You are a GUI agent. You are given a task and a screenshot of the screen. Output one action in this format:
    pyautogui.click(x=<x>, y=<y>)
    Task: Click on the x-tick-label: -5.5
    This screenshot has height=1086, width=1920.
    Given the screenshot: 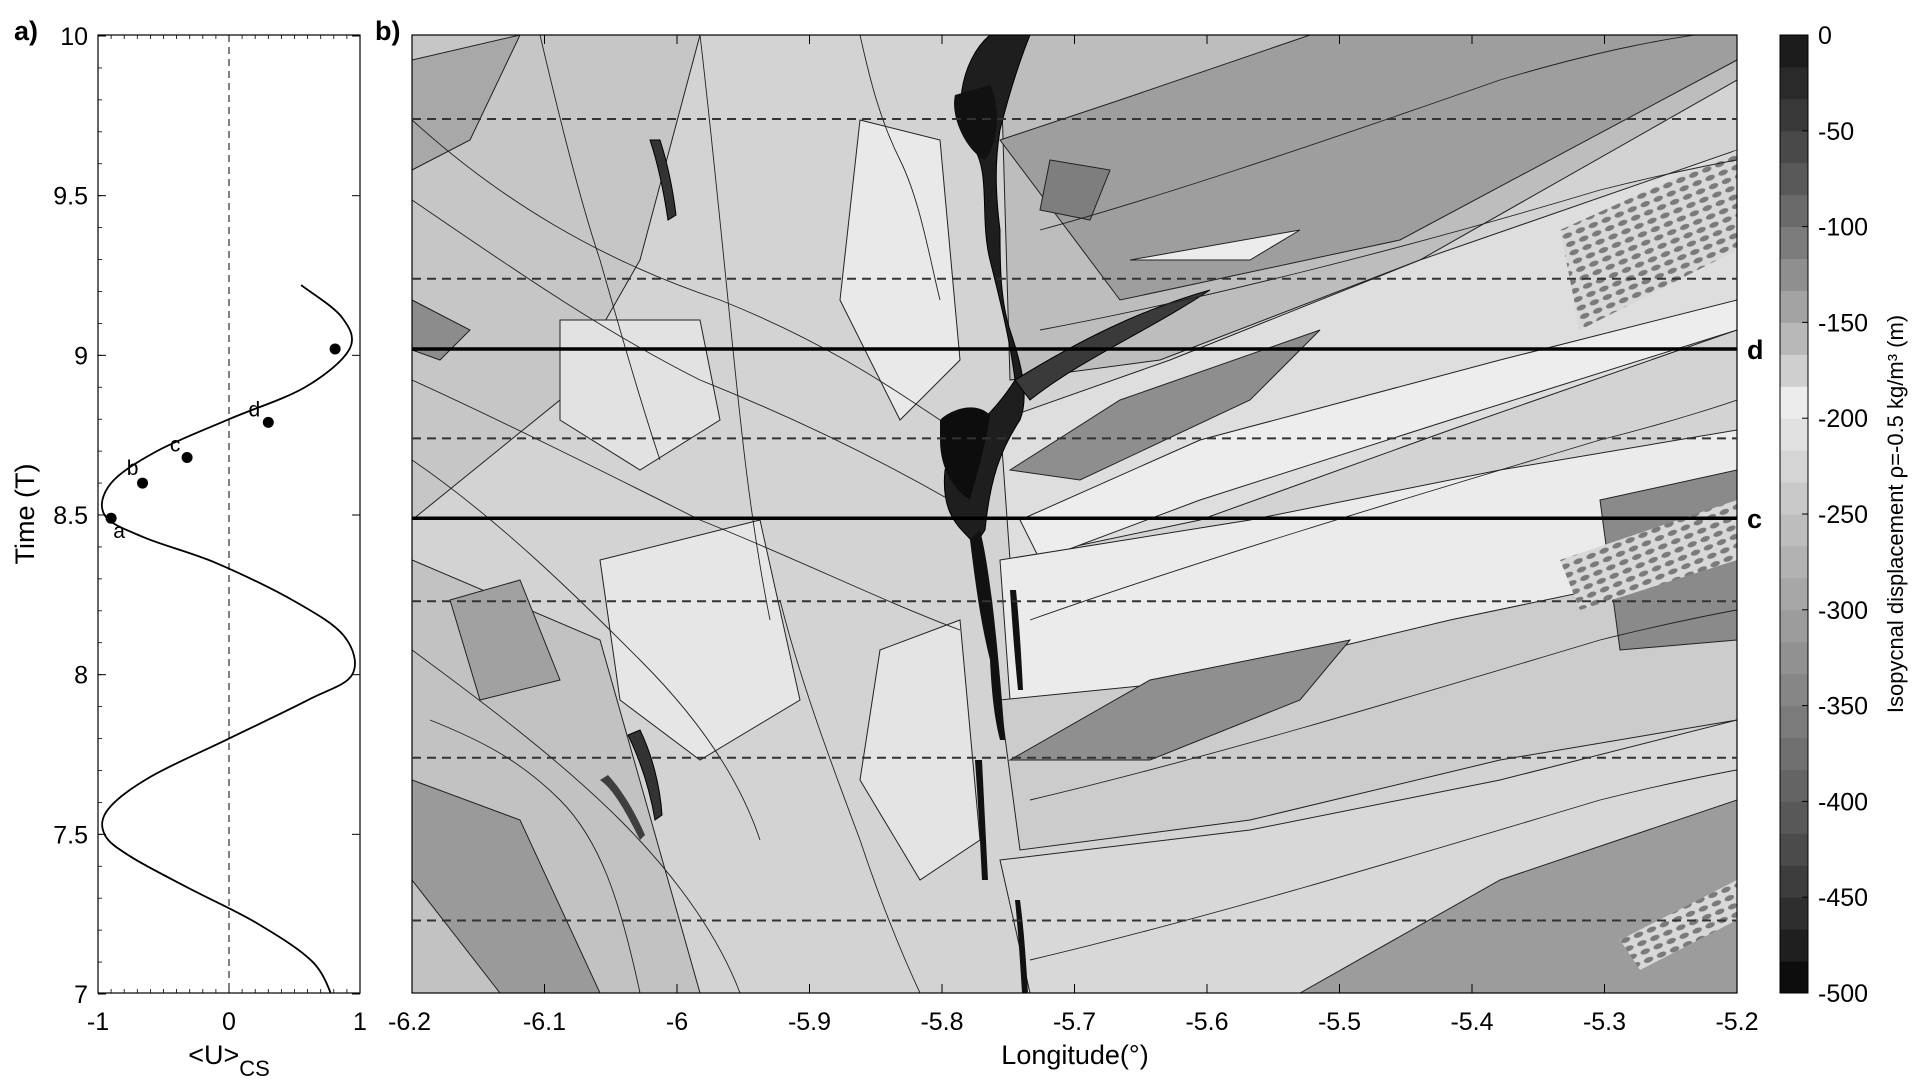 What is the action you would take?
    pyautogui.click(x=1339, y=1022)
    